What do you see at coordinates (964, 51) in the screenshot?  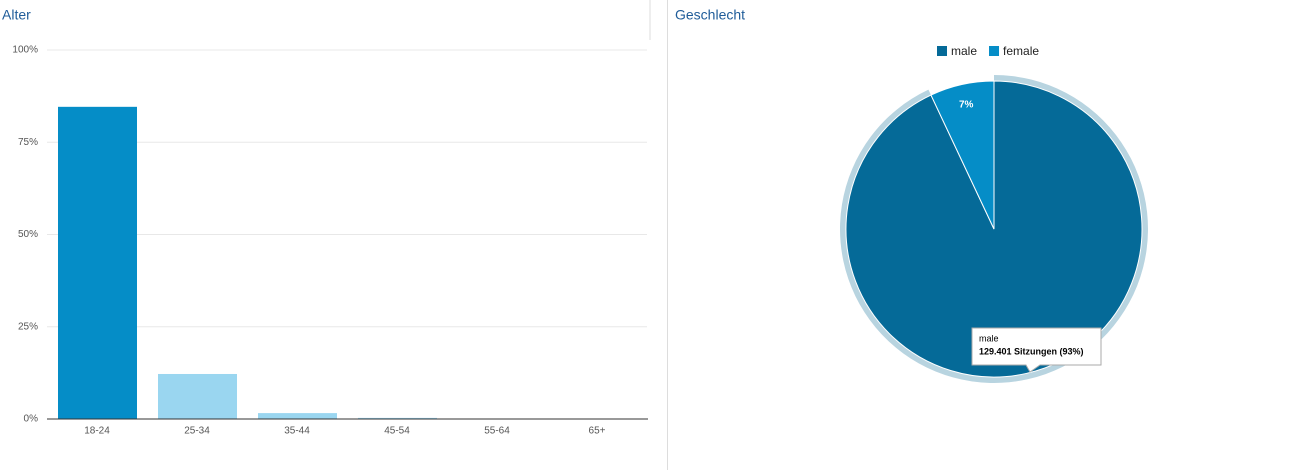 I see `legend-label: male` at bounding box center [964, 51].